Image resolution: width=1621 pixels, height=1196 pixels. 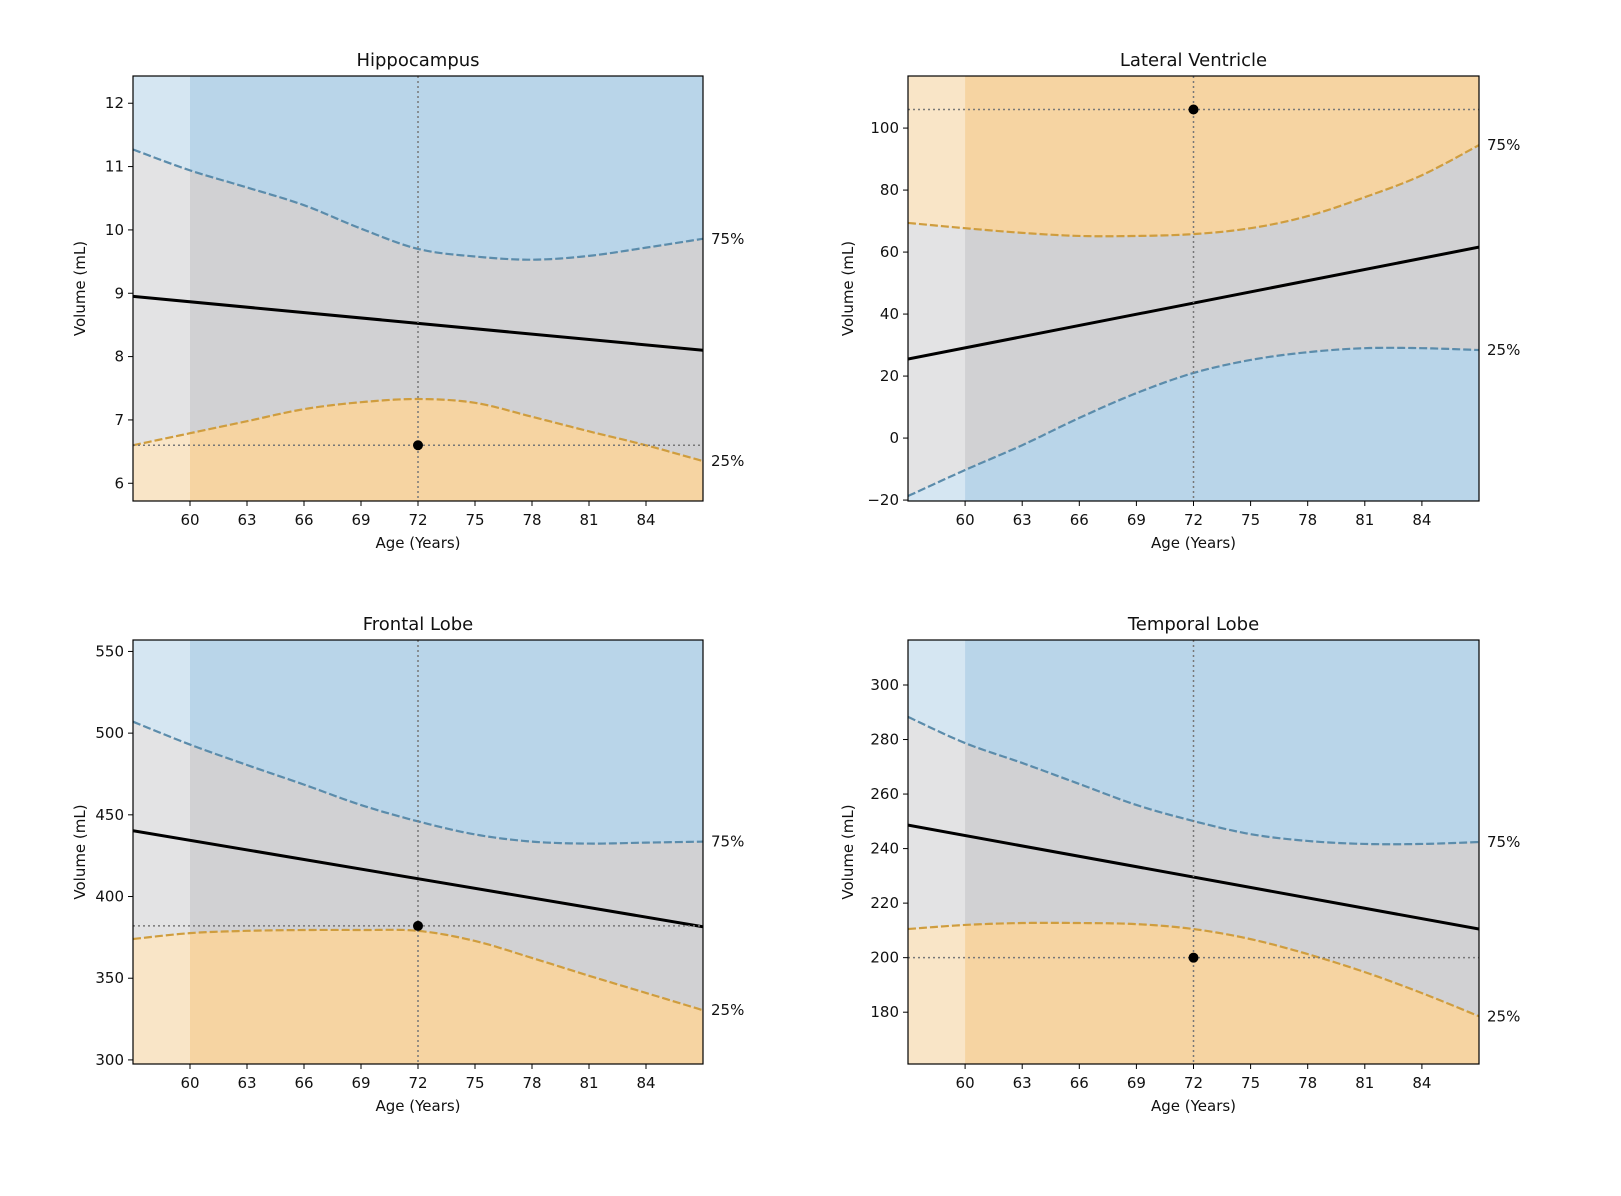 I want to click on y-tick-label: 350, so click(x=109, y=978).